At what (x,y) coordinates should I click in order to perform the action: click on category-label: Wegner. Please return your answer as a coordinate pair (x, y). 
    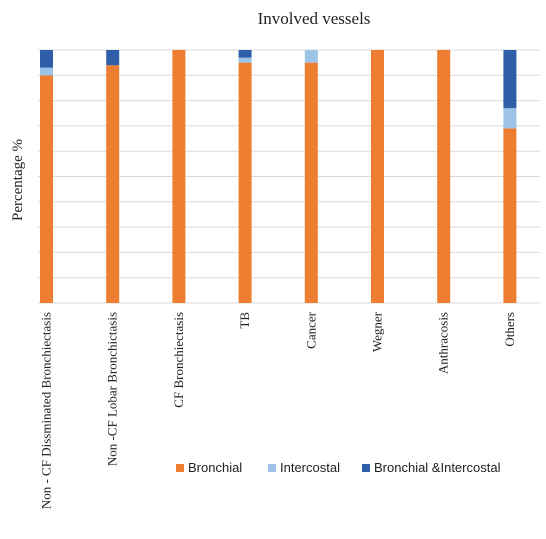
    Looking at the image, I should click on (377, 331).